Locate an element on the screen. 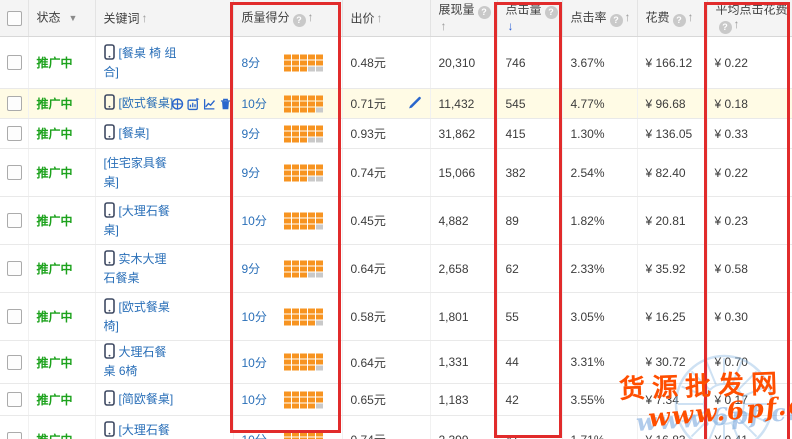  impressions-value: 4,882 is located at coordinates (453, 220).